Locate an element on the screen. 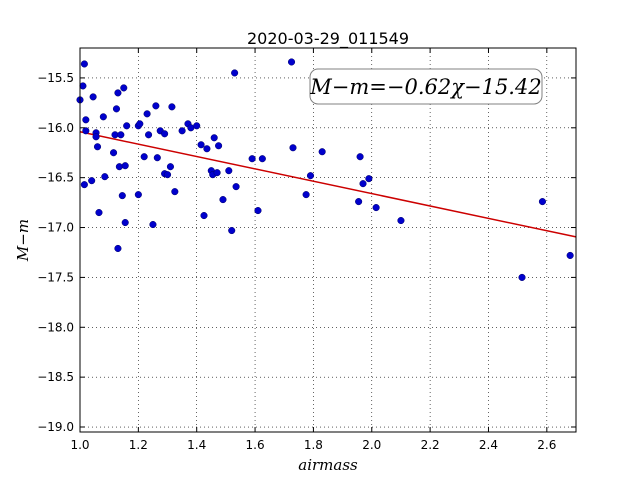 This screenshot has height=480, width=640. y-tick-label: −17.0 is located at coordinates (55, 228).